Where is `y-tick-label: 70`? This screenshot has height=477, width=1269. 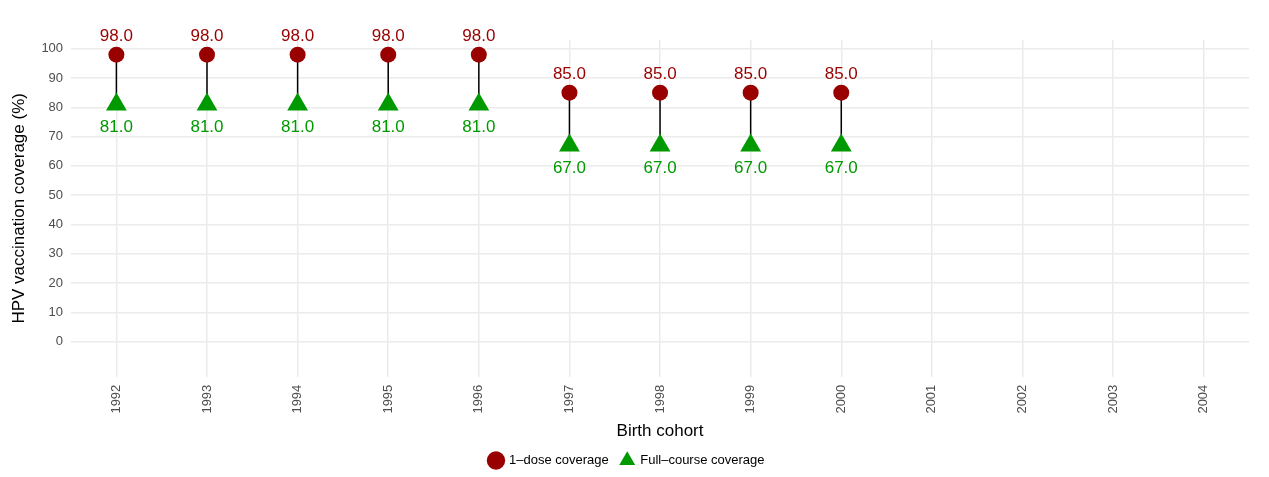 y-tick-label: 70 is located at coordinates (56, 136).